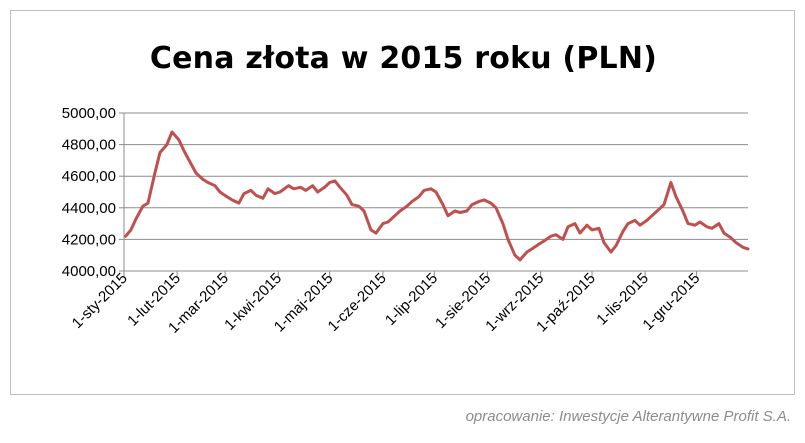 Image resolution: width=805 pixels, height=443 pixels. I want to click on x-tick-label: 1-cze-2015, so click(357, 302).